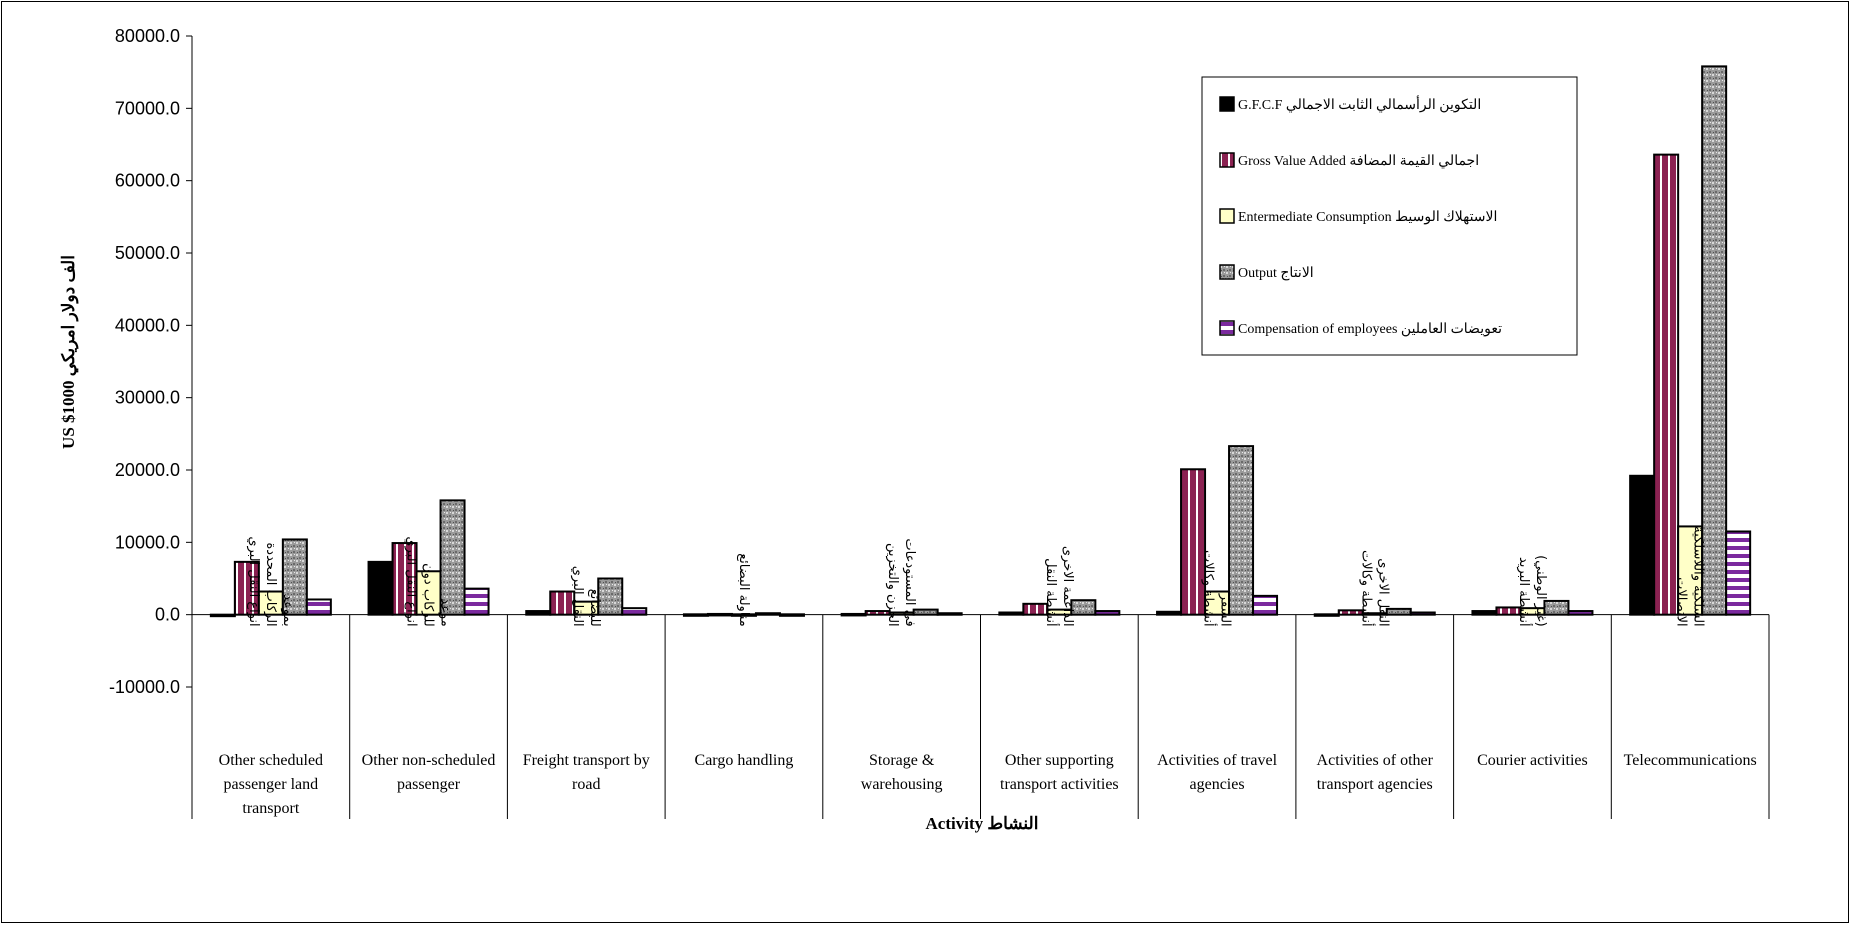  I want to click on category-label-ar: انواع النقل البري الركاب المحددة بموعد, so click(270, 581).